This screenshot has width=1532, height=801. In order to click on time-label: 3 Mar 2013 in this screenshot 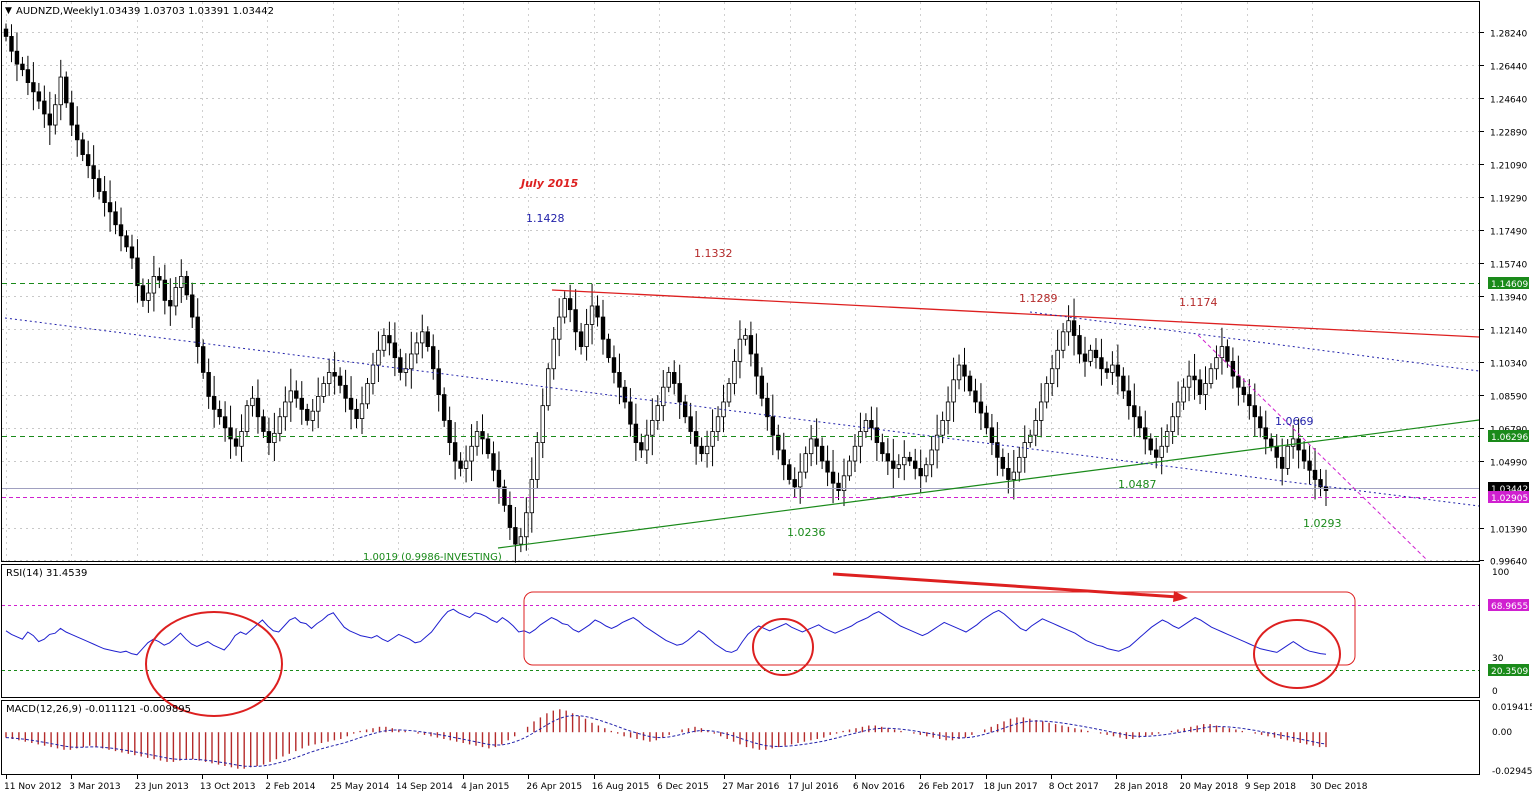, I will do `click(94, 787)`.